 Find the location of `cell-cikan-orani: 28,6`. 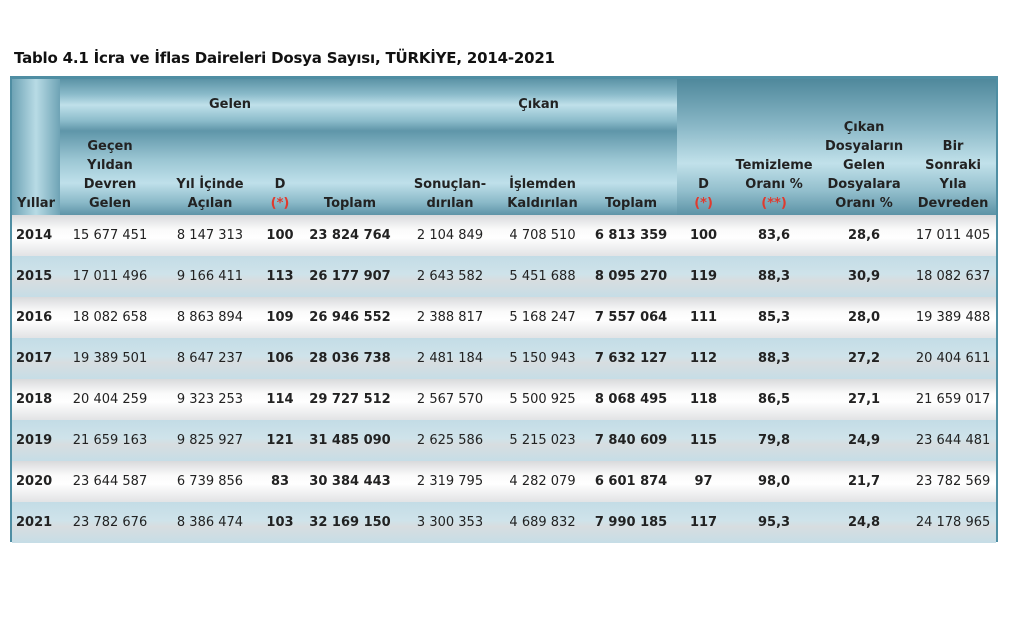

cell-cikan-orani: 28,6 is located at coordinates (864, 235).